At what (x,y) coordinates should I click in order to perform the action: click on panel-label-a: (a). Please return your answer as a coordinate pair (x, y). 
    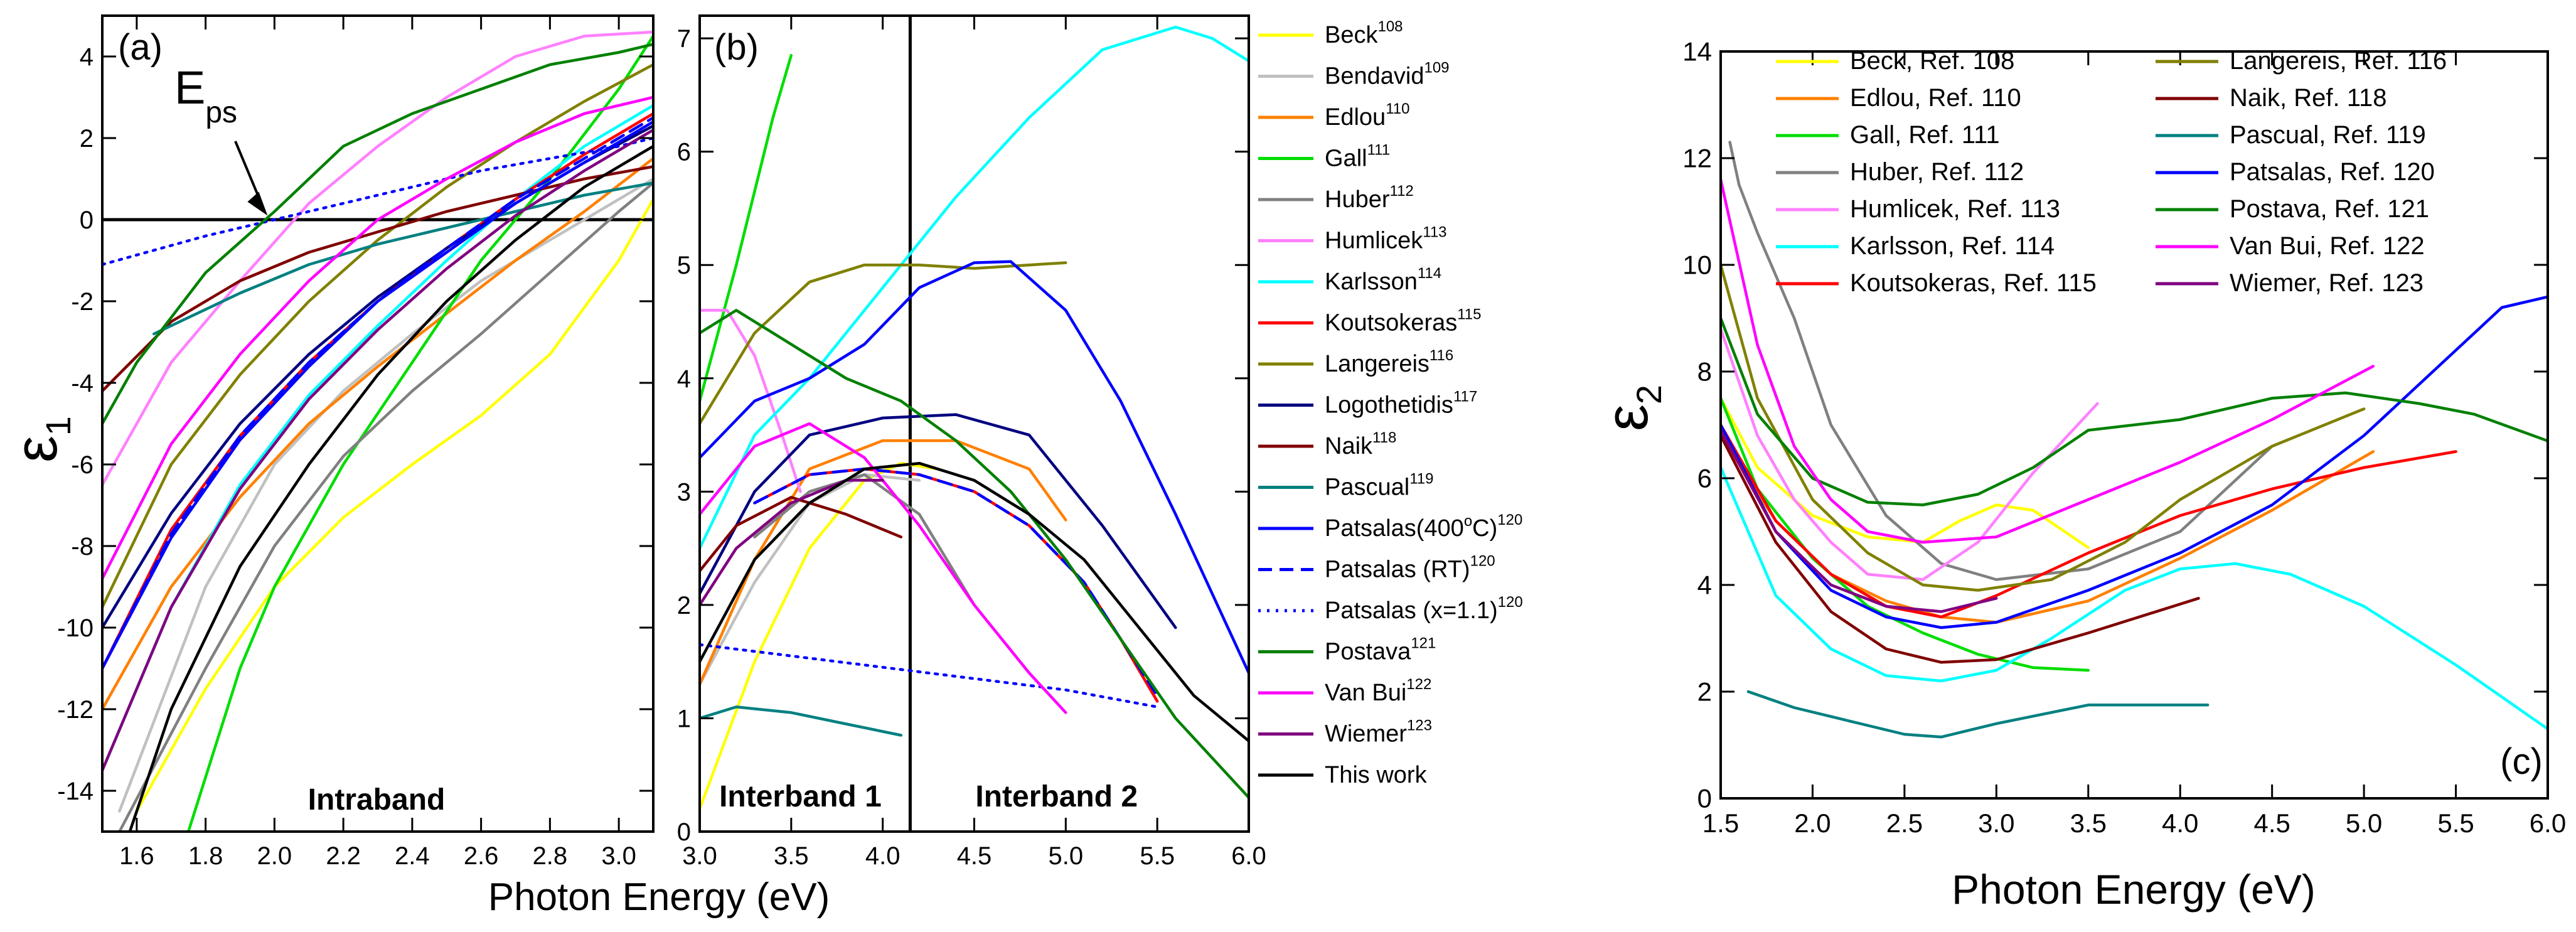
    Looking at the image, I should click on (140, 47).